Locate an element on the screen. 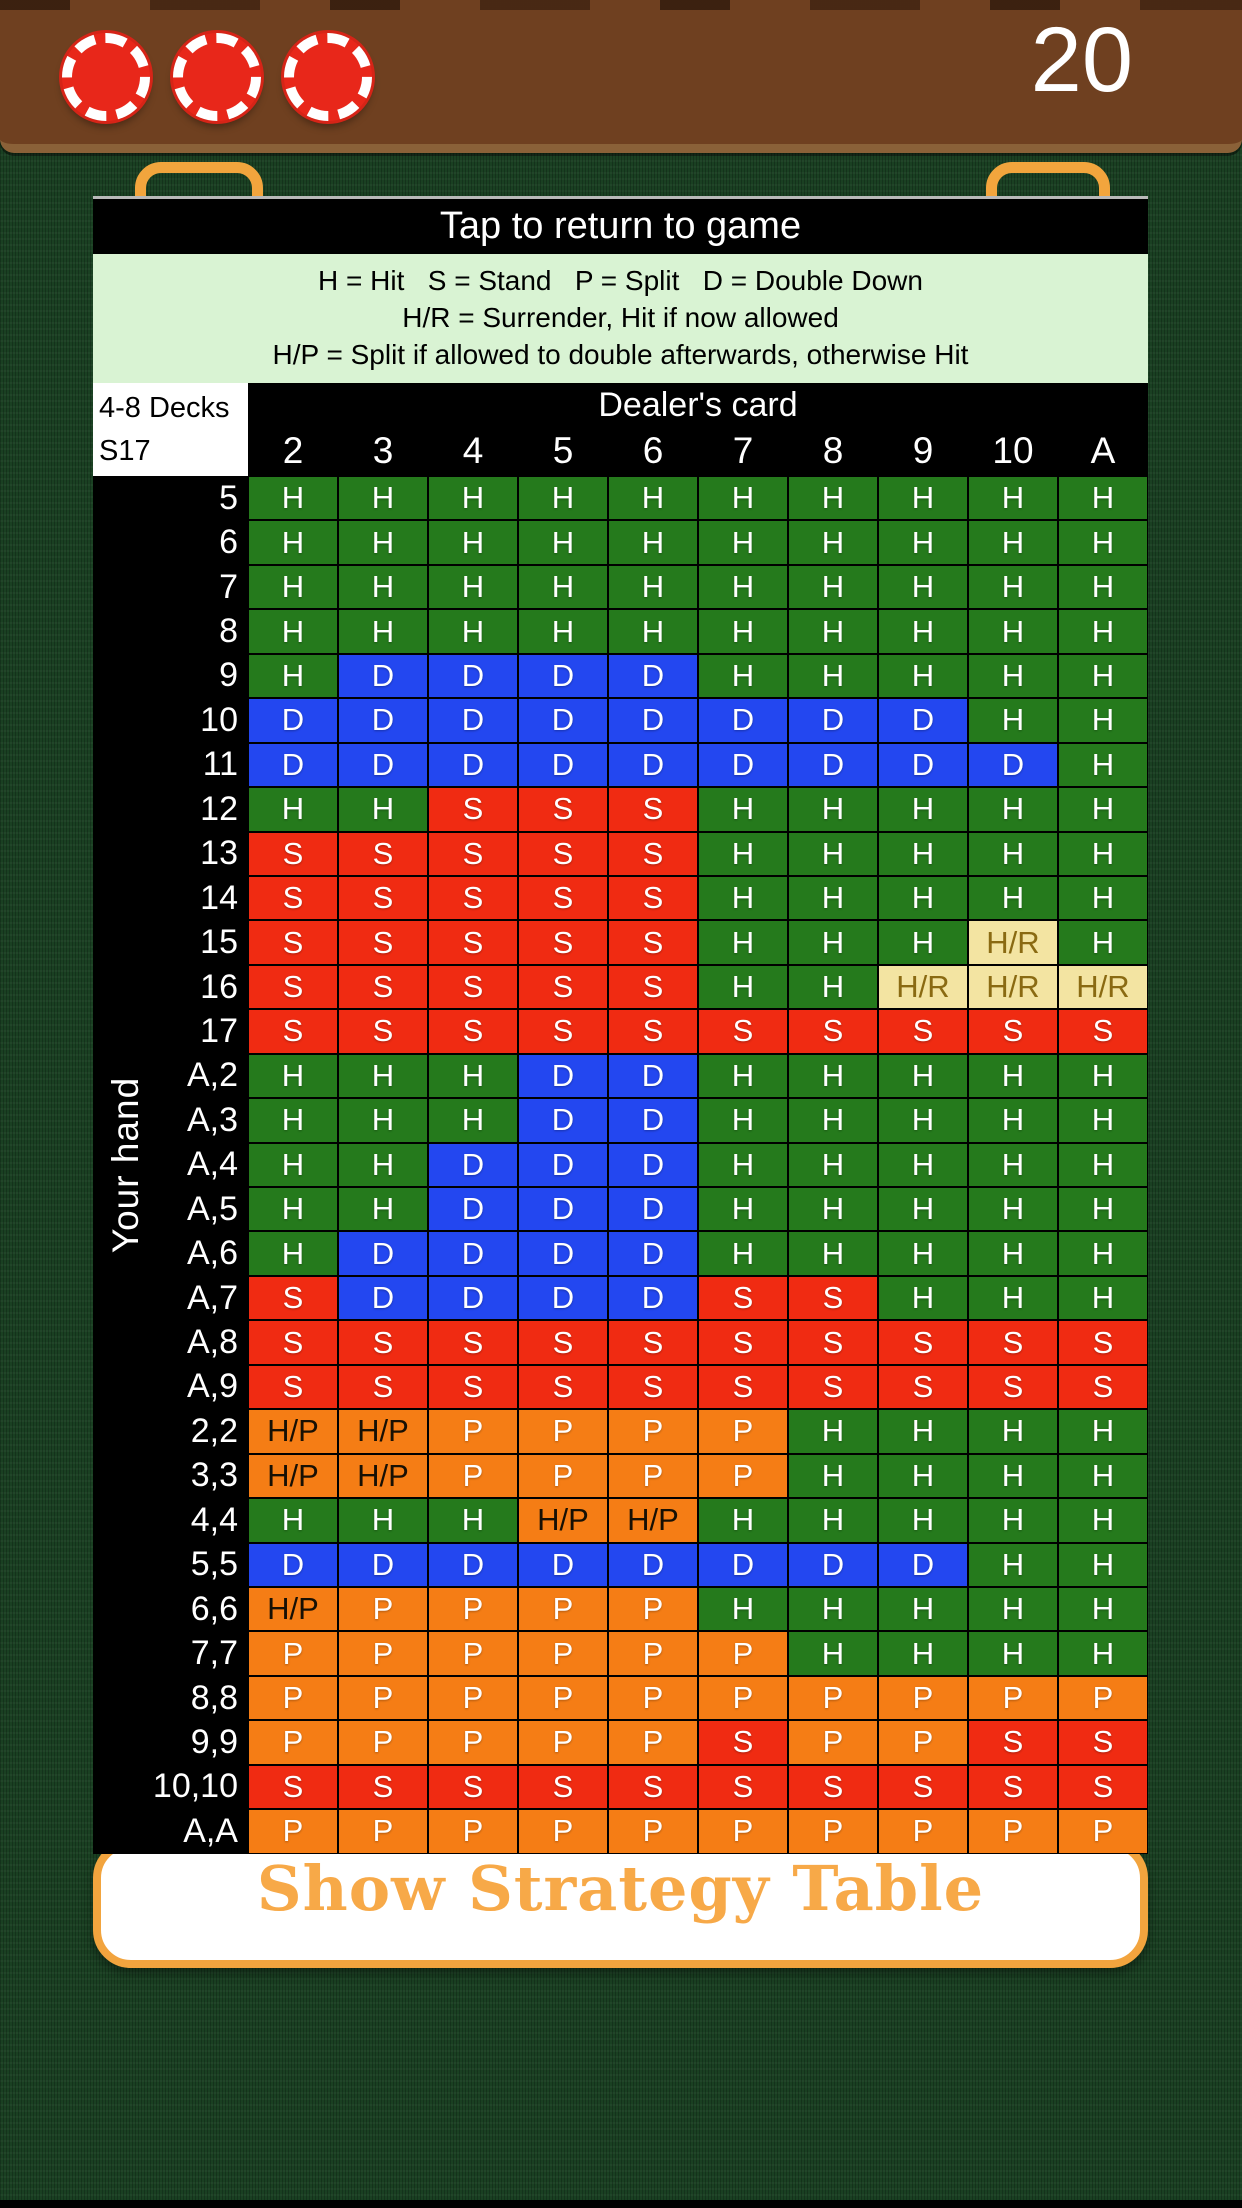 This screenshot has width=1242, height=2208. row-label: 6,6 is located at coordinates (170, 1609).